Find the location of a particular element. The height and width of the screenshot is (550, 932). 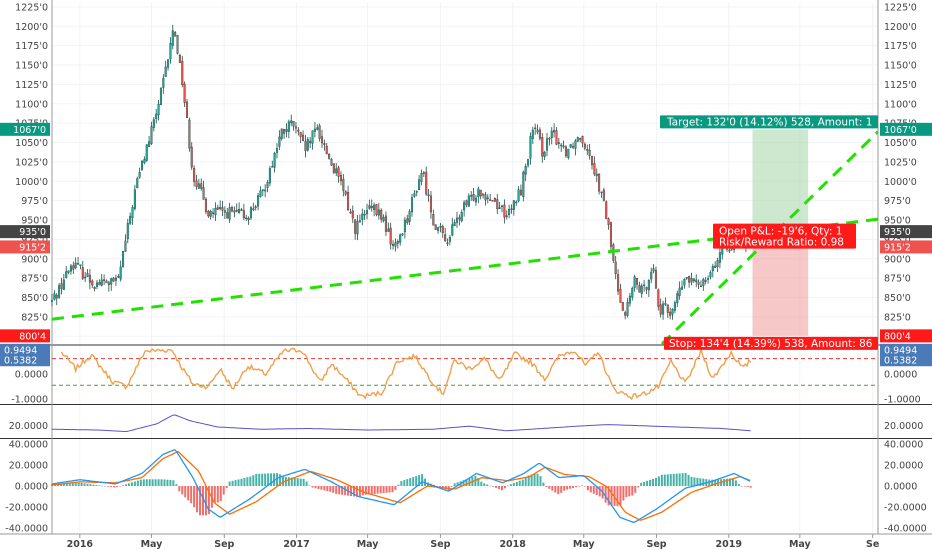

price-tick-right: 1050'0 is located at coordinates (900, 143).